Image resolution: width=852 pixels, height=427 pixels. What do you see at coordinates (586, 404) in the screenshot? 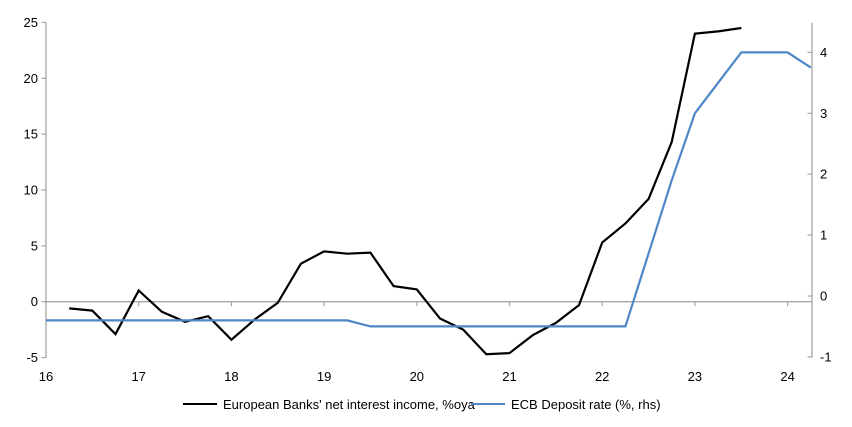
I see `legend-label-ecb-deposit-rate: ECB Deposit rate (%, rhs)` at bounding box center [586, 404].